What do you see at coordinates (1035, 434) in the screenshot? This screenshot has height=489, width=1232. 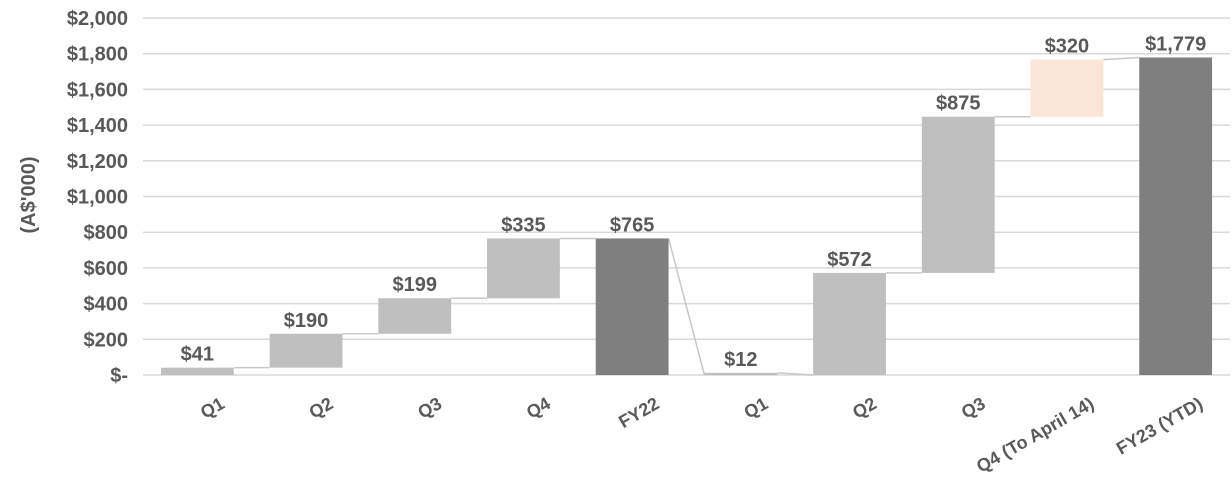 I see `category-label: Q4 (To April 14)` at bounding box center [1035, 434].